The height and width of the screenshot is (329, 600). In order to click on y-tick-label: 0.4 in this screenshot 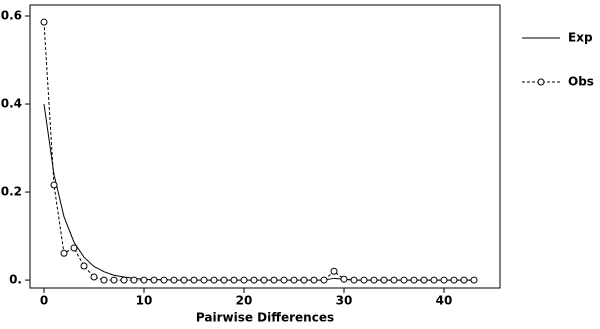, I will do `click(11, 104)`.